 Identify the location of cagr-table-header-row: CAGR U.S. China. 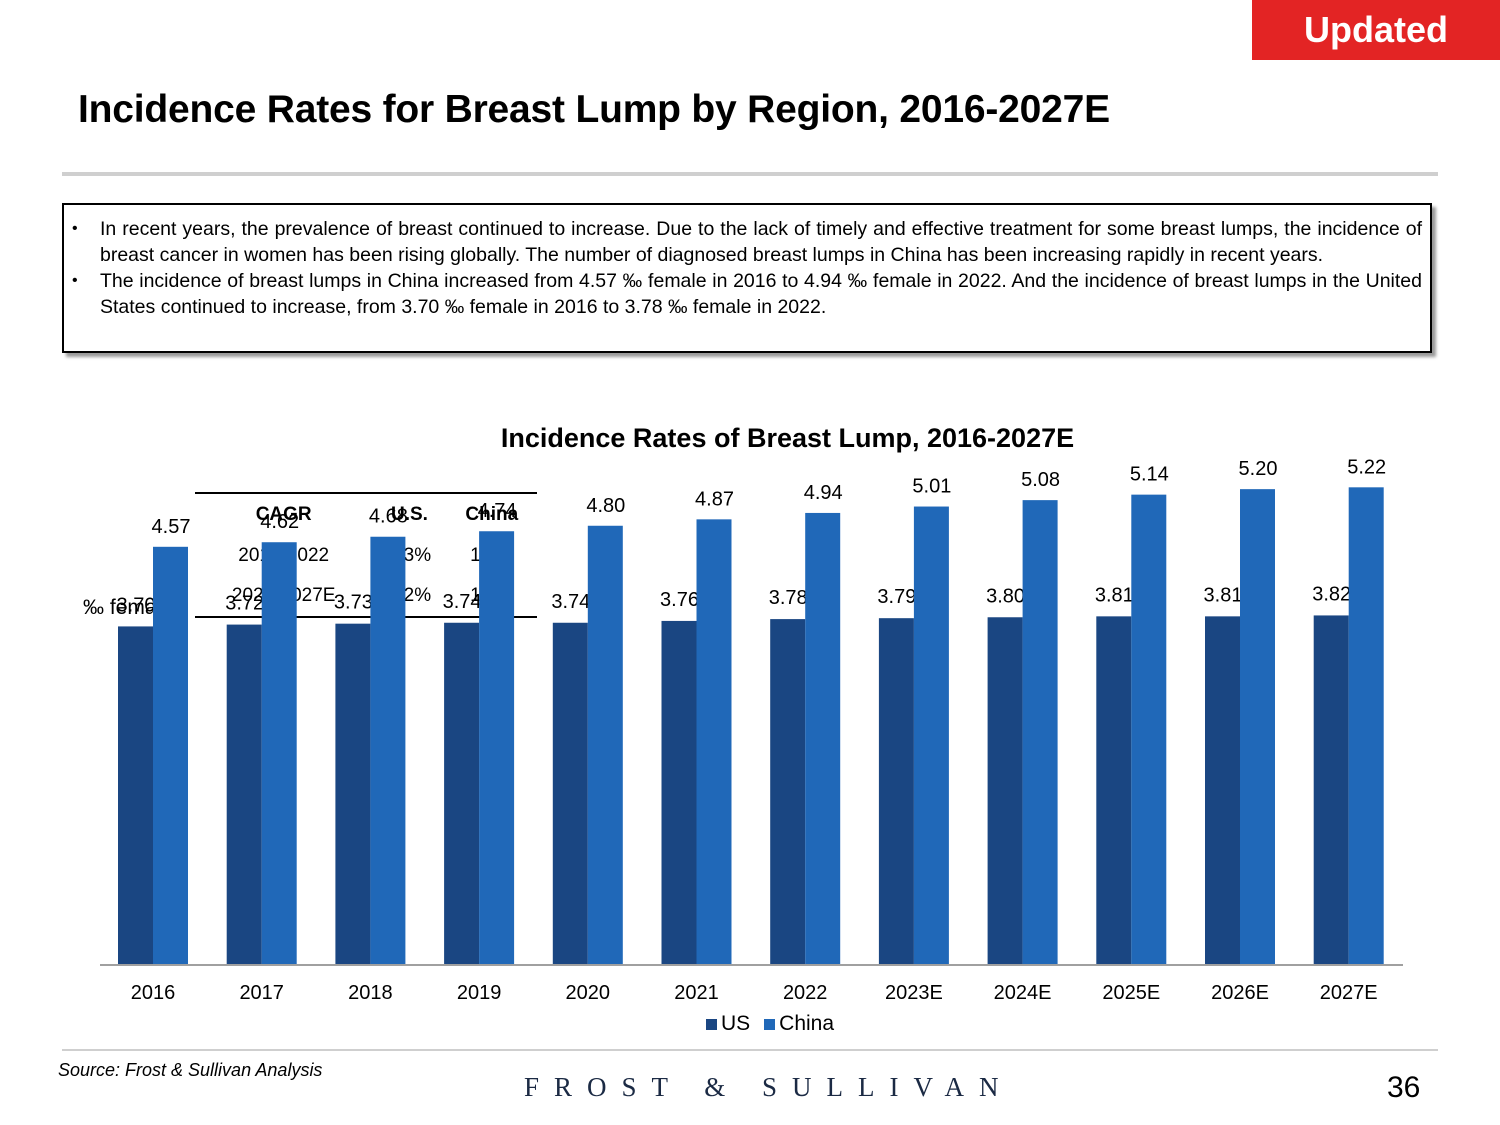
(366, 514).